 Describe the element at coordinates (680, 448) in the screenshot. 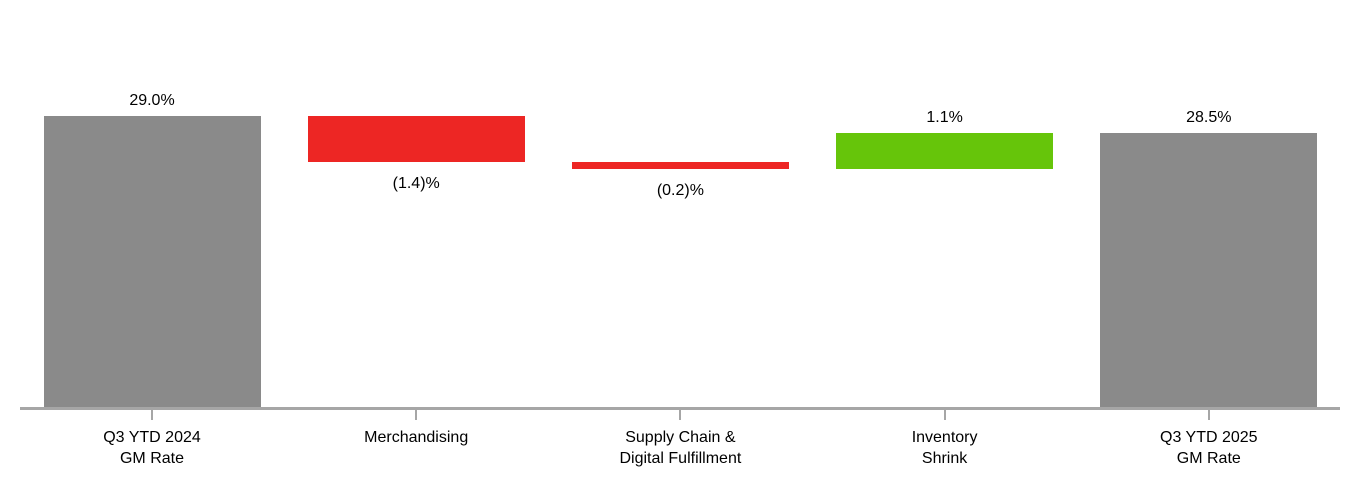

I see `category-label-supply-chain-digital-fulfillment: Supply Chain & Digital Fulfillment` at that location.